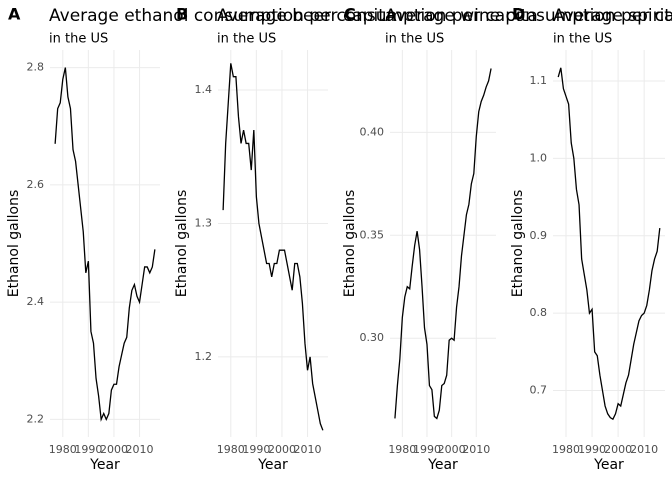 This screenshot has width=672, height=480. Describe the element at coordinates (612, 16) in the screenshot. I see `chart-title: Average spirits consumption per capita` at that location.